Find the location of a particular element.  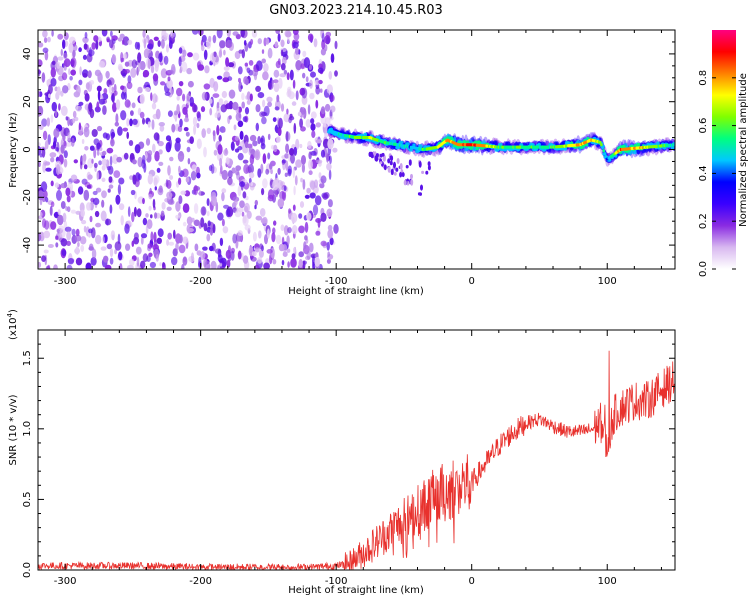

snr-ytick-label: 0.5 is located at coordinates (27, 499).